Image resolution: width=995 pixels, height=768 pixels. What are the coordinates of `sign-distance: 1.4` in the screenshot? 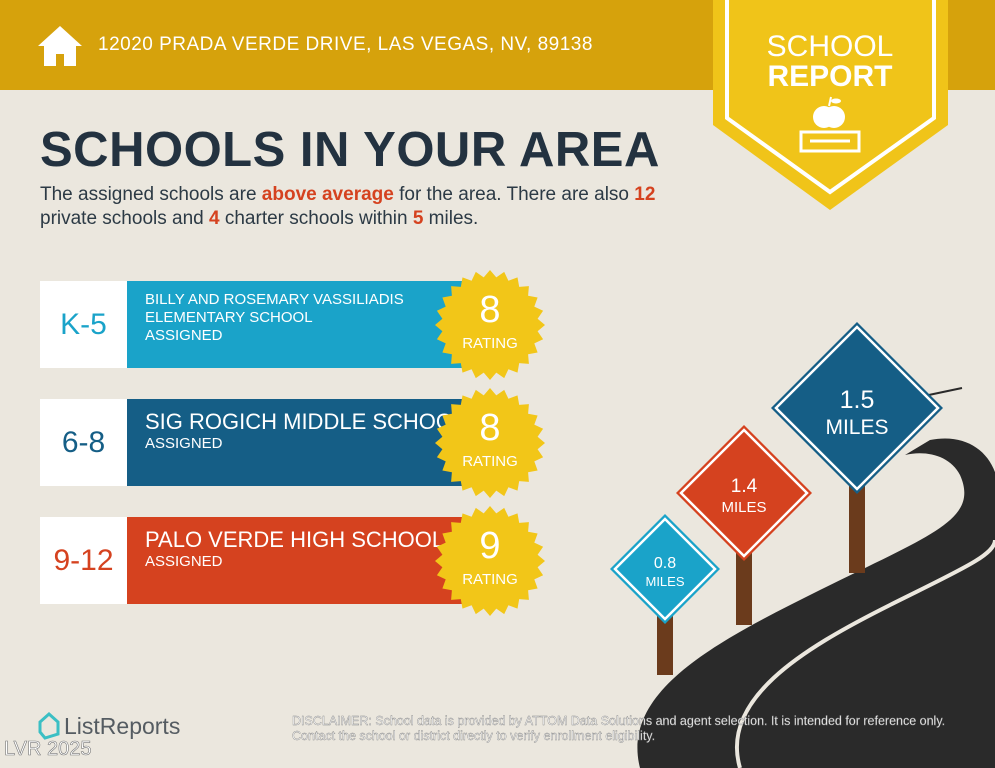 It's located at (744, 486).